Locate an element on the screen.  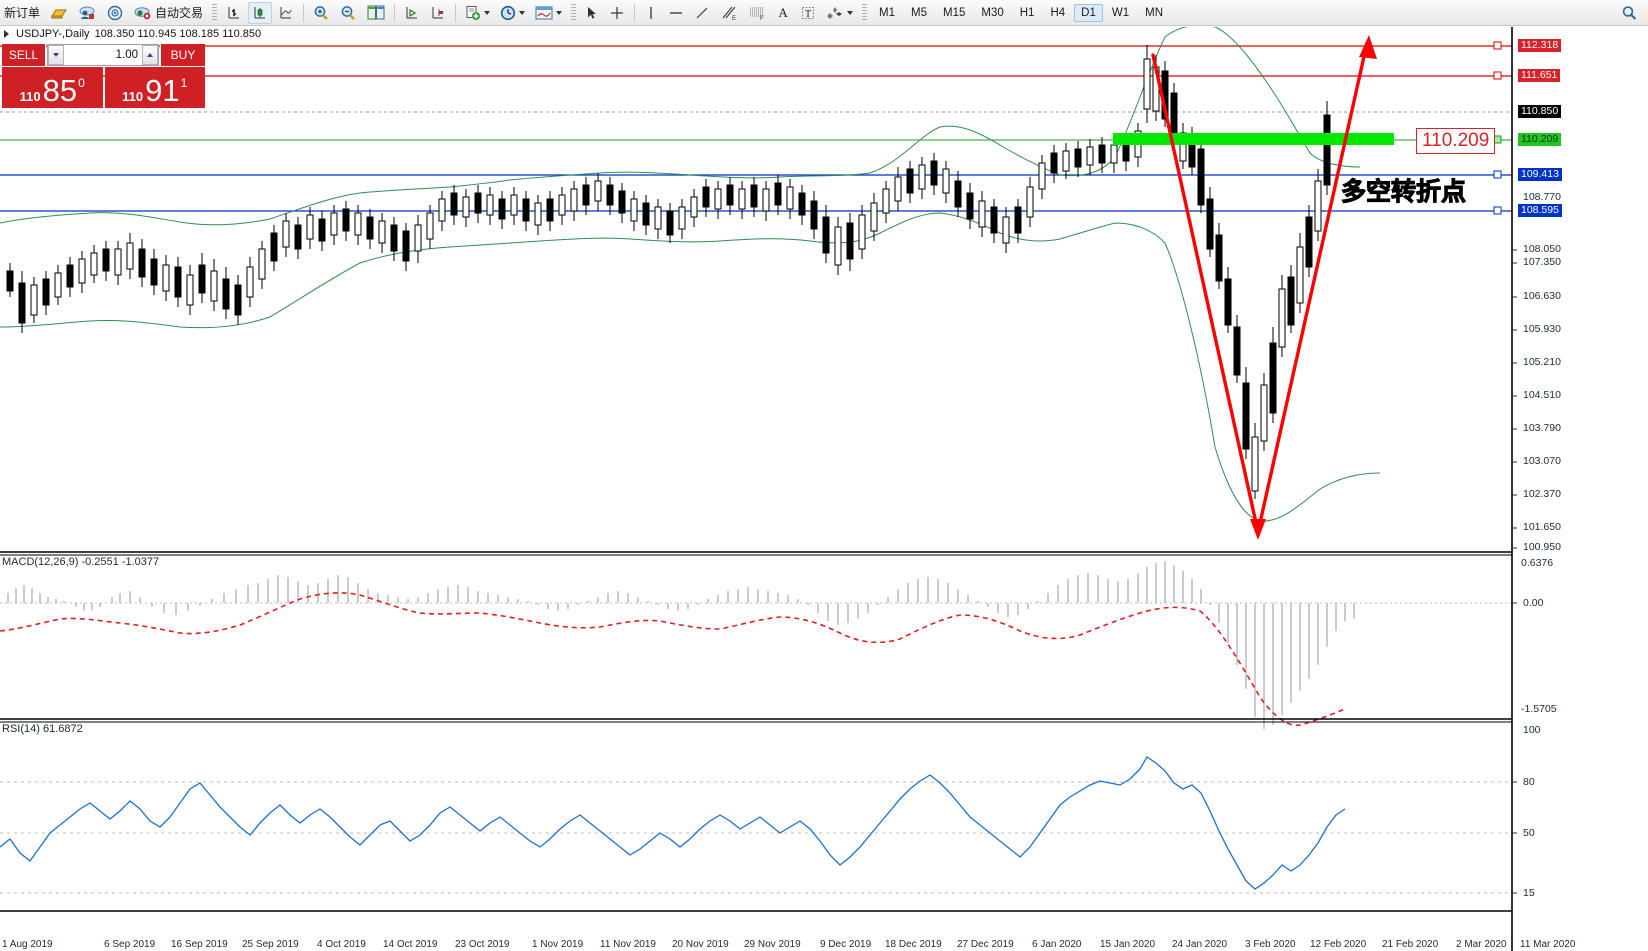
timeframe-m1: M1 is located at coordinates (887, 12).